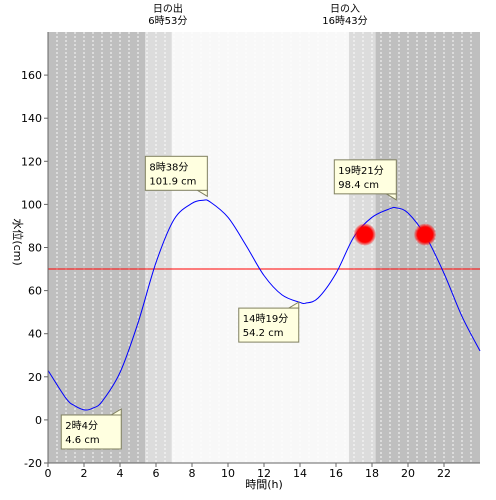 The width and height of the screenshot is (496, 500). Describe the element at coordinates (48, 473) in the screenshot. I see `x-tick-label: 0` at that location.